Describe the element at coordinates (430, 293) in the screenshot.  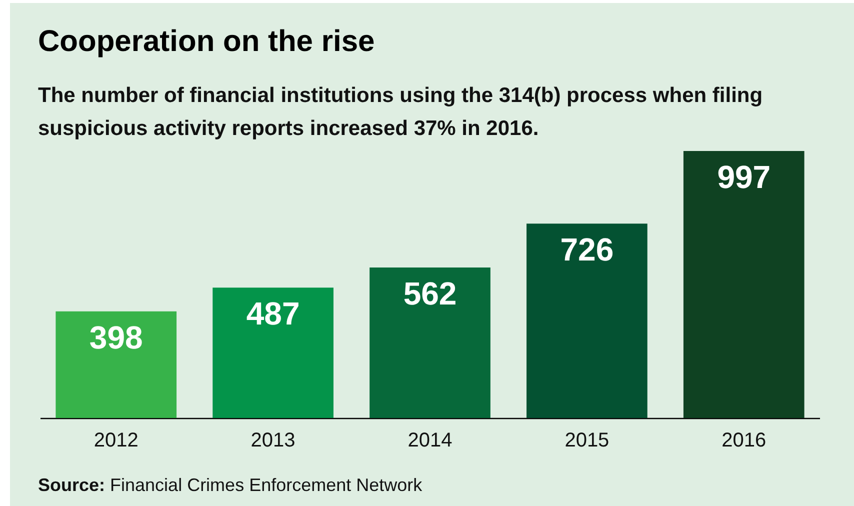
I see `data-label: 562` at that location.